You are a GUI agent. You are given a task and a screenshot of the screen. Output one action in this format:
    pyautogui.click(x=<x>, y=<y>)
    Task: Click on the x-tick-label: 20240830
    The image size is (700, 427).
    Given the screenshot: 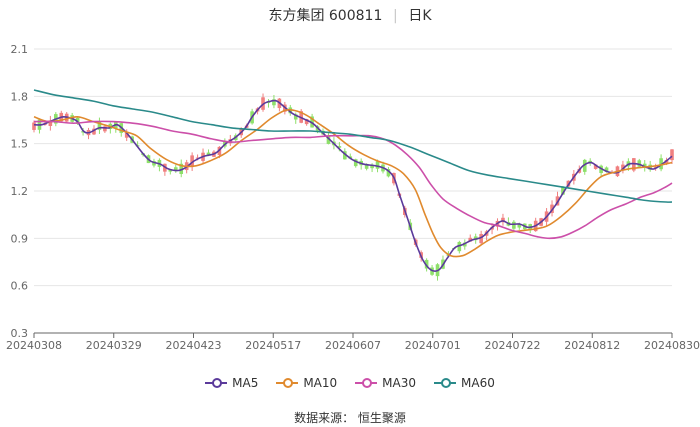 What is the action you would take?
    pyautogui.click(x=672, y=345)
    